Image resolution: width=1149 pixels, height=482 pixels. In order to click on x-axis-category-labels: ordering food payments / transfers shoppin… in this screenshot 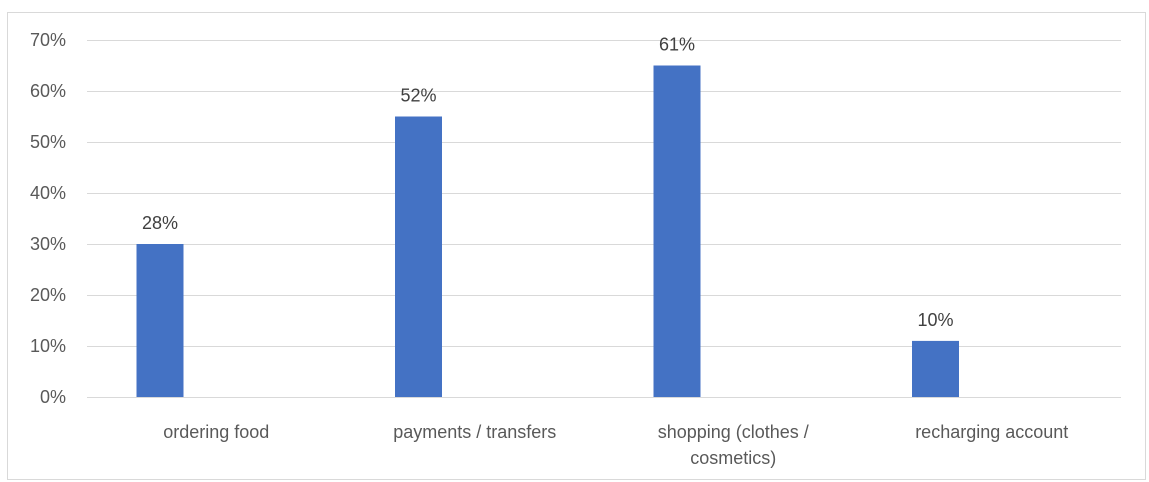, I will do `click(615, 445)`.